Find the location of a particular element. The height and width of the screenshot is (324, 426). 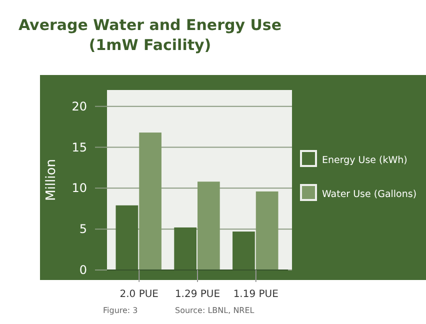

y-tick-label: 15 is located at coordinates (79, 147).